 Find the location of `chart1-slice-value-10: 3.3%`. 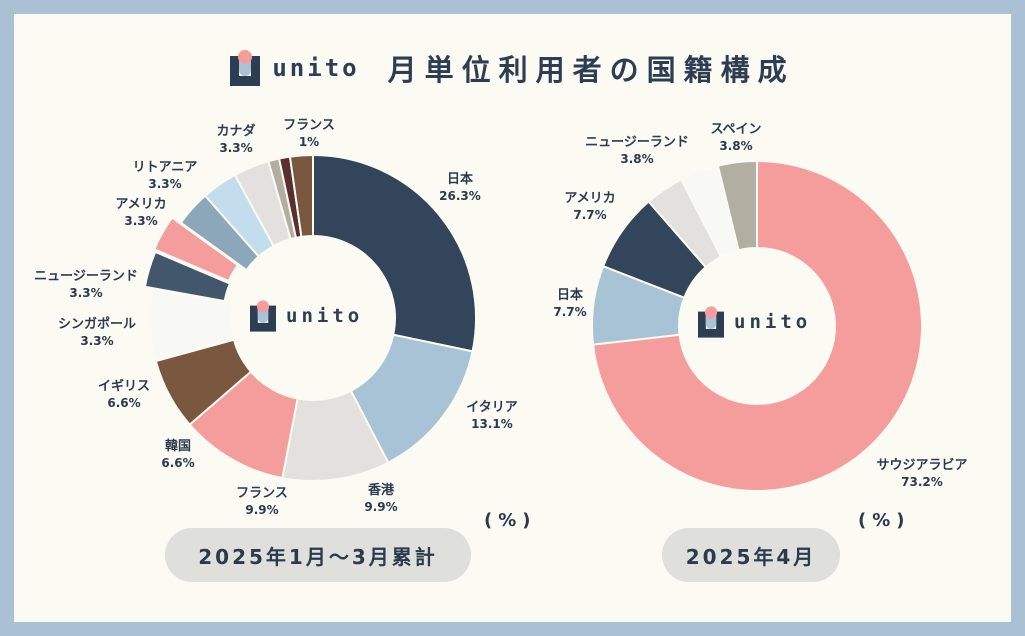

chart1-slice-value-10: 3.3% is located at coordinates (235, 148).